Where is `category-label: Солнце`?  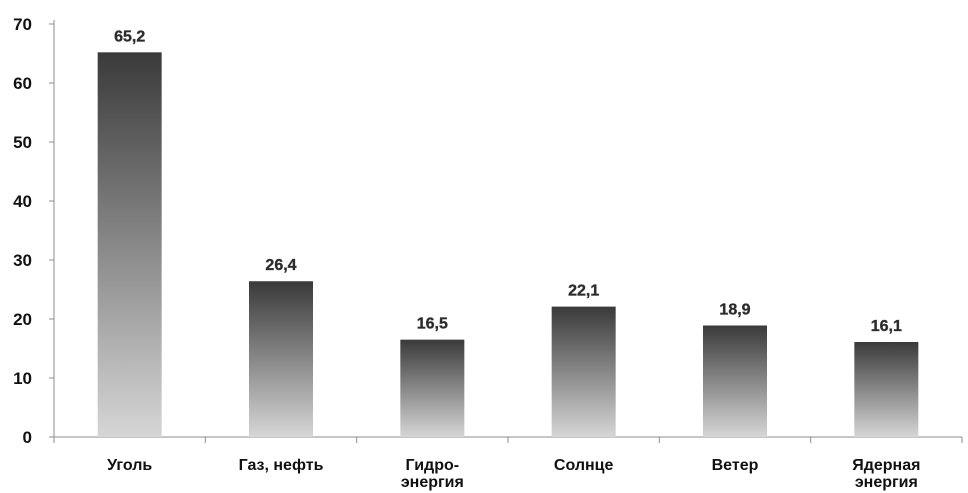 category-label: Солнце is located at coordinates (584, 465).